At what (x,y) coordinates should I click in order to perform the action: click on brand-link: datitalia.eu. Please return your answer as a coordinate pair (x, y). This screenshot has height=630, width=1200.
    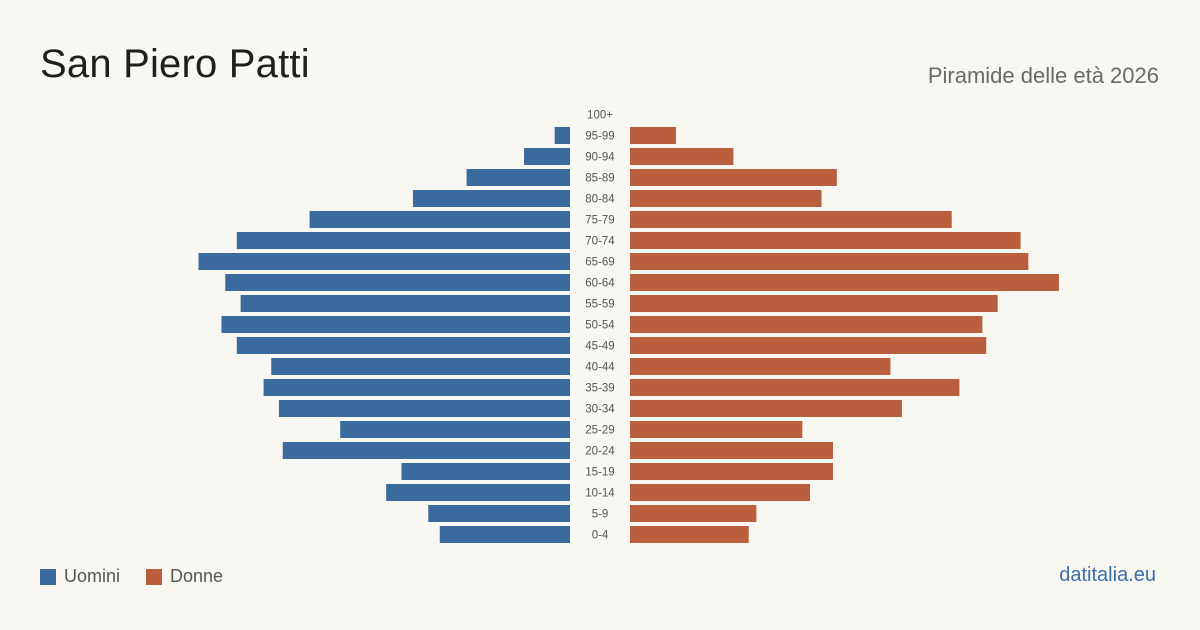
    Looking at the image, I should click on (1107, 575).